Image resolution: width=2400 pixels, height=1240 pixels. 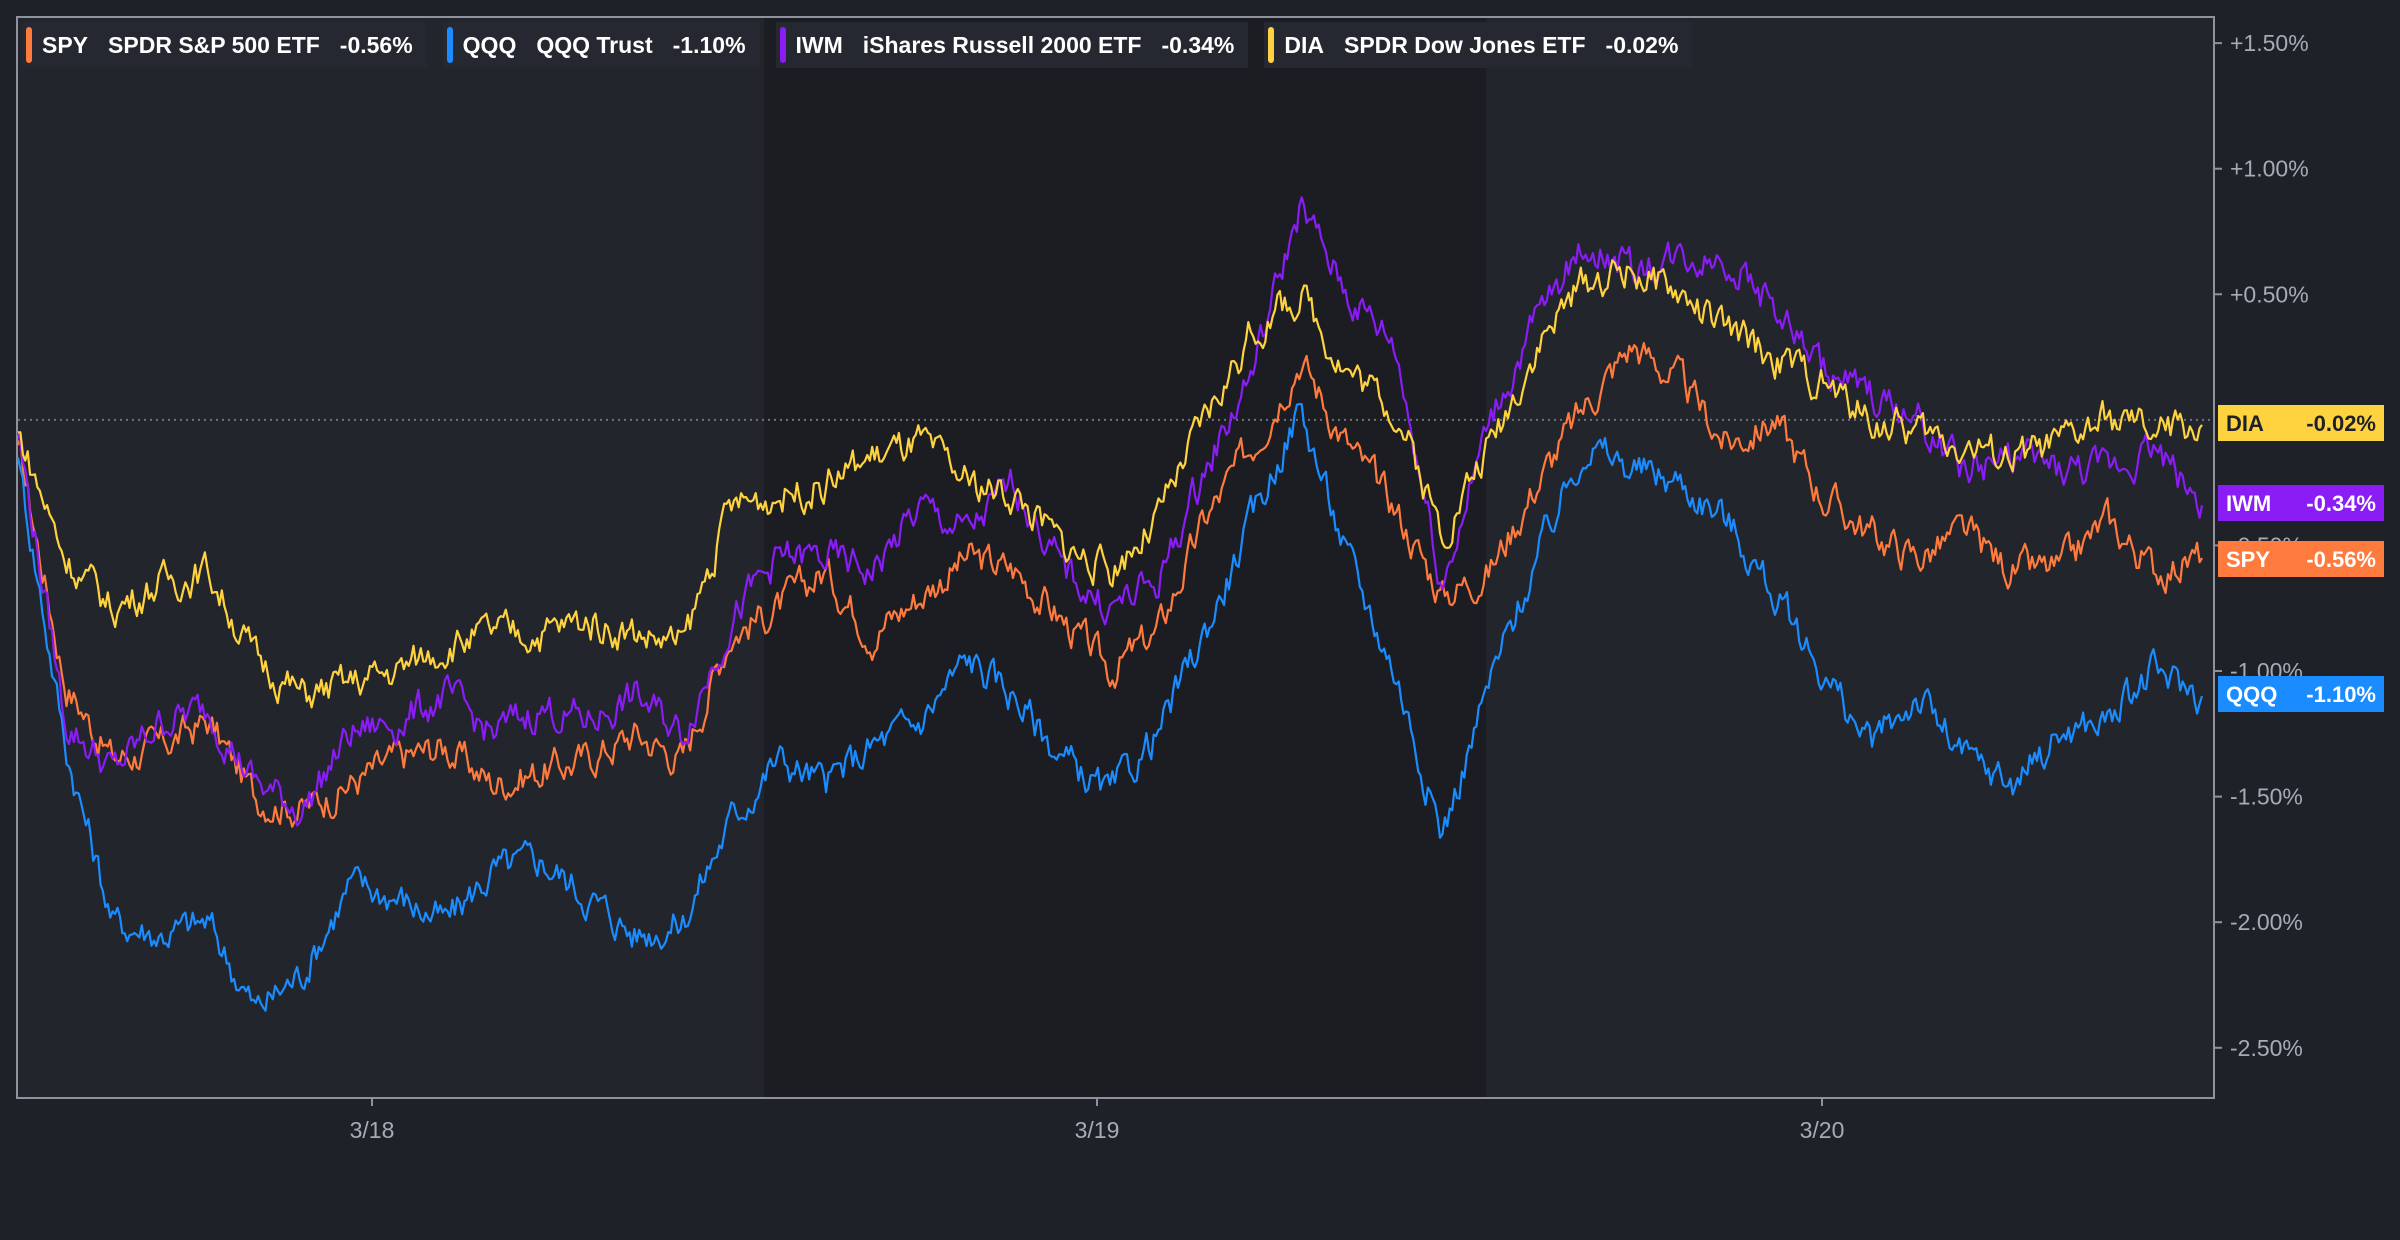 What do you see at coordinates (1822, 1130) in the screenshot?
I see `x-tick-label: 3/20` at bounding box center [1822, 1130].